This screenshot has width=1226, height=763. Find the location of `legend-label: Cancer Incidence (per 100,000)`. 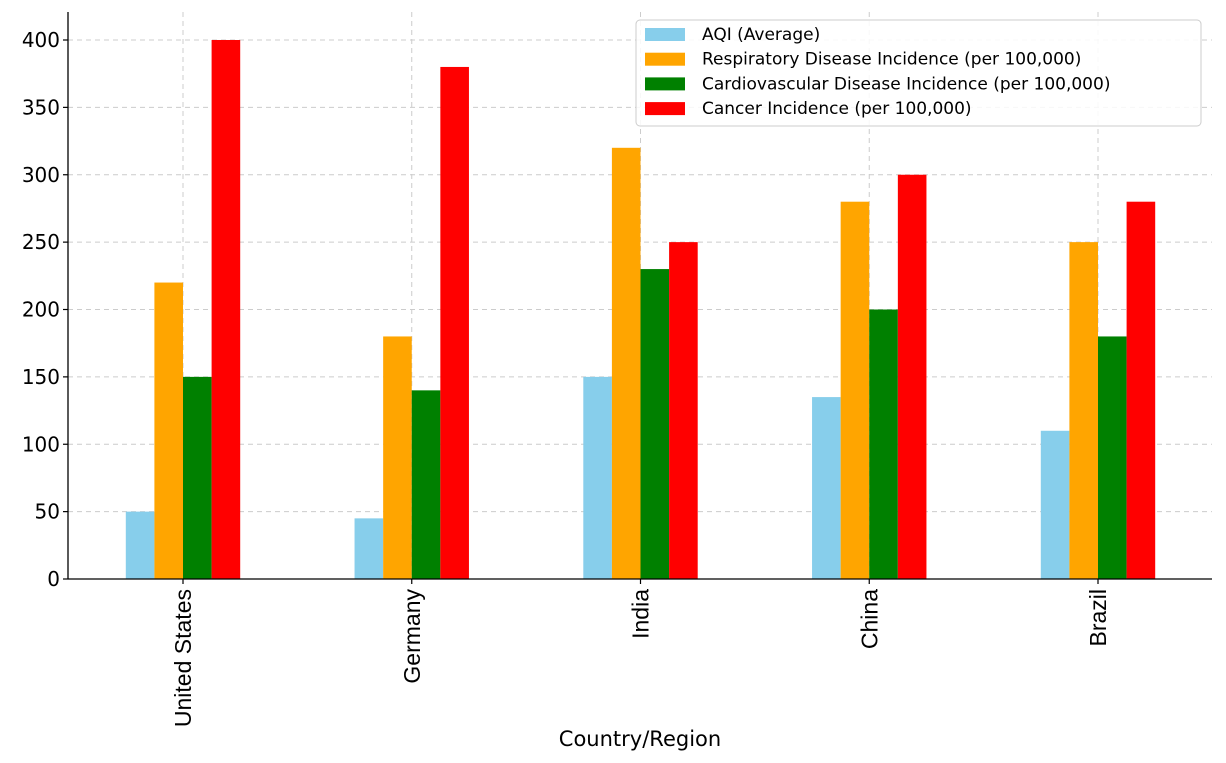

legend-label: Cancer Incidence (per 100,000) is located at coordinates (837, 109).